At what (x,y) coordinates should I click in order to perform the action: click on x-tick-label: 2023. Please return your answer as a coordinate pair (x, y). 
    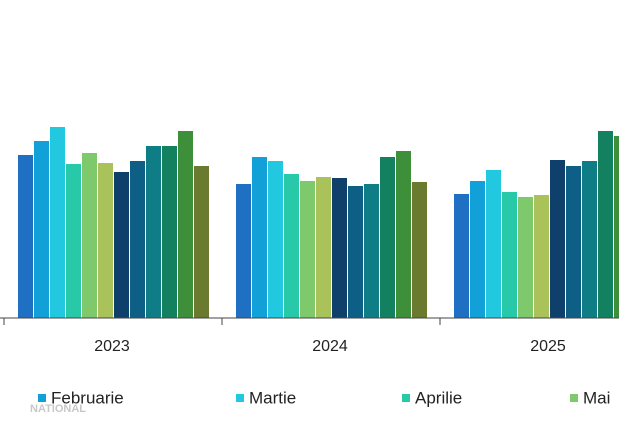
    Looking at the image, I should click on (112, 346).